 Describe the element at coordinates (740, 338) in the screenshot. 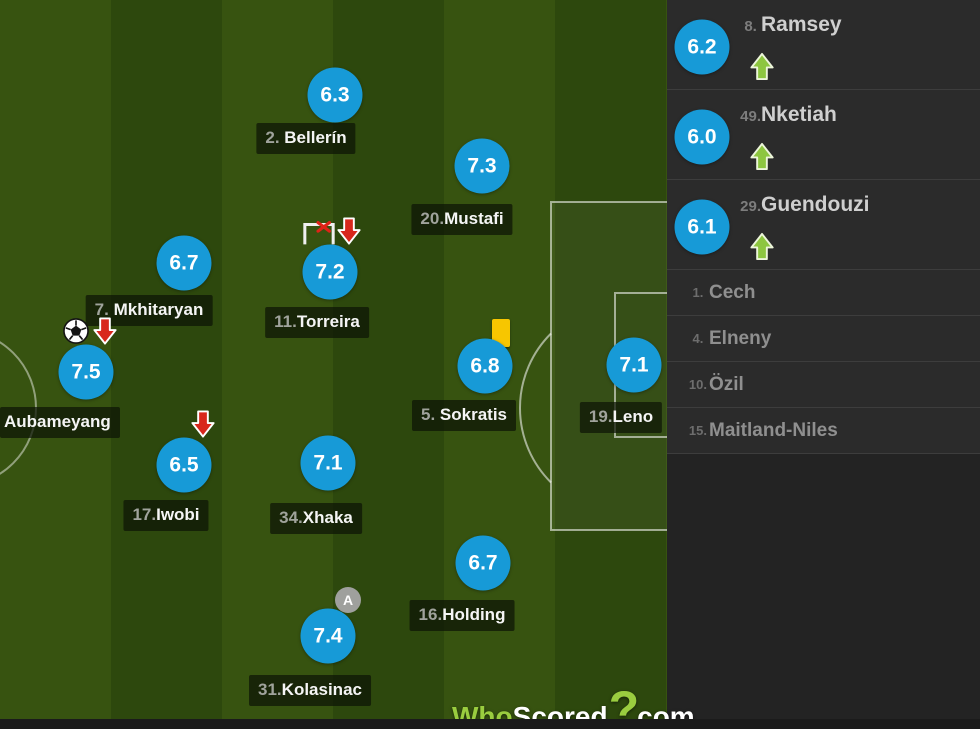

I see `unused-player-name: Elneny` at that location.